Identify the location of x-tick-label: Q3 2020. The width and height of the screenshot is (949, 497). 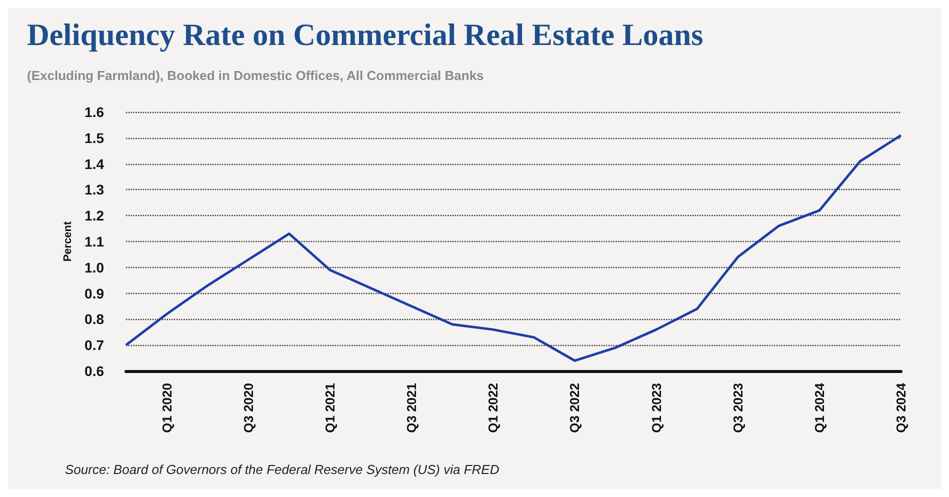
(248, 408).